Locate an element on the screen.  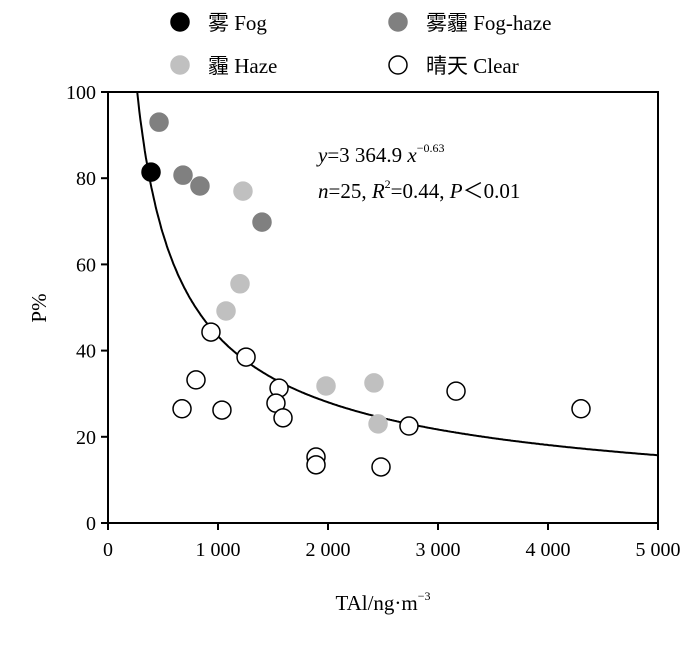
x-axis-label: TAl/ng·m−3 is located at coordinates (382, 602).